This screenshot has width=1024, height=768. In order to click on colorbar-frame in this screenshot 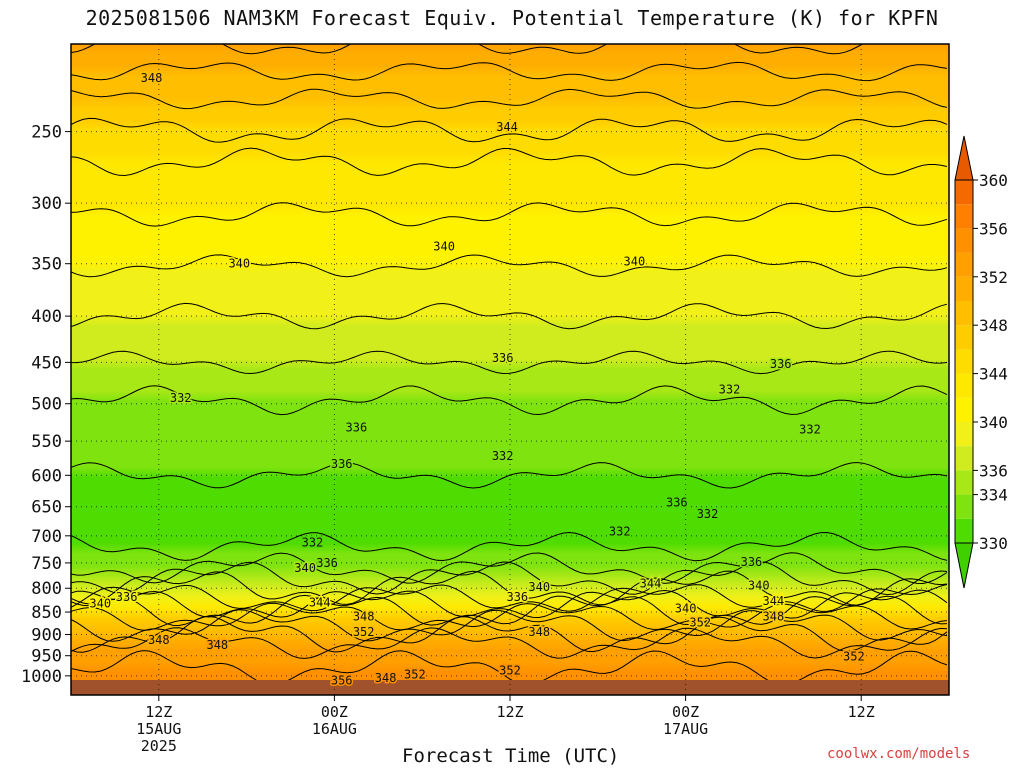, I will do `click(964, 361)`.